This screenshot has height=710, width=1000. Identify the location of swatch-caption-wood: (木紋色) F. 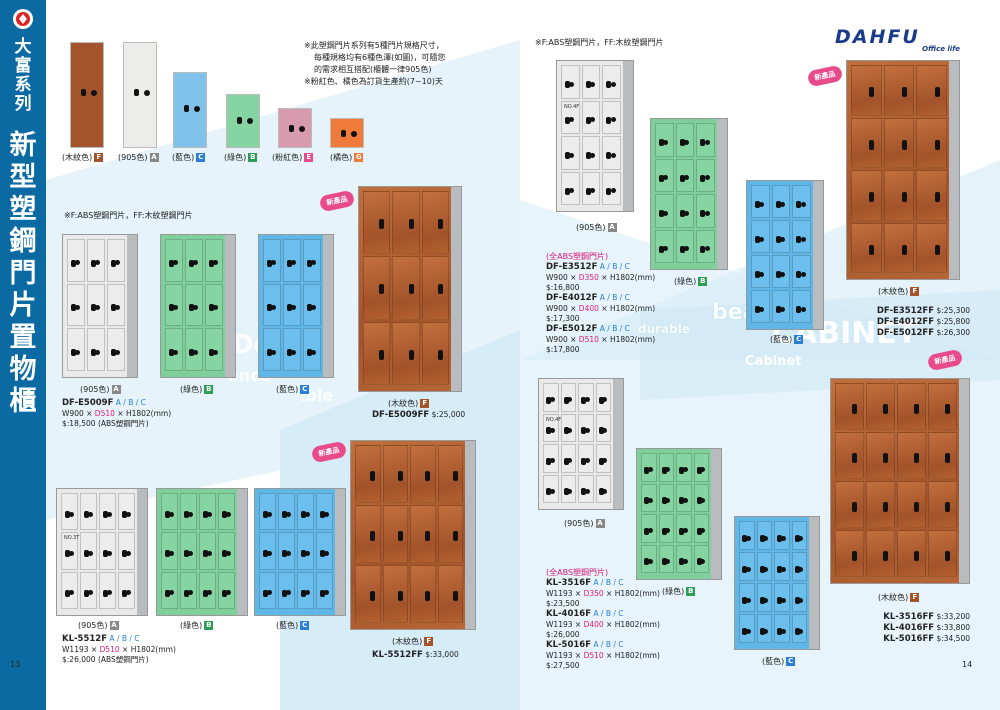
(83, 157).